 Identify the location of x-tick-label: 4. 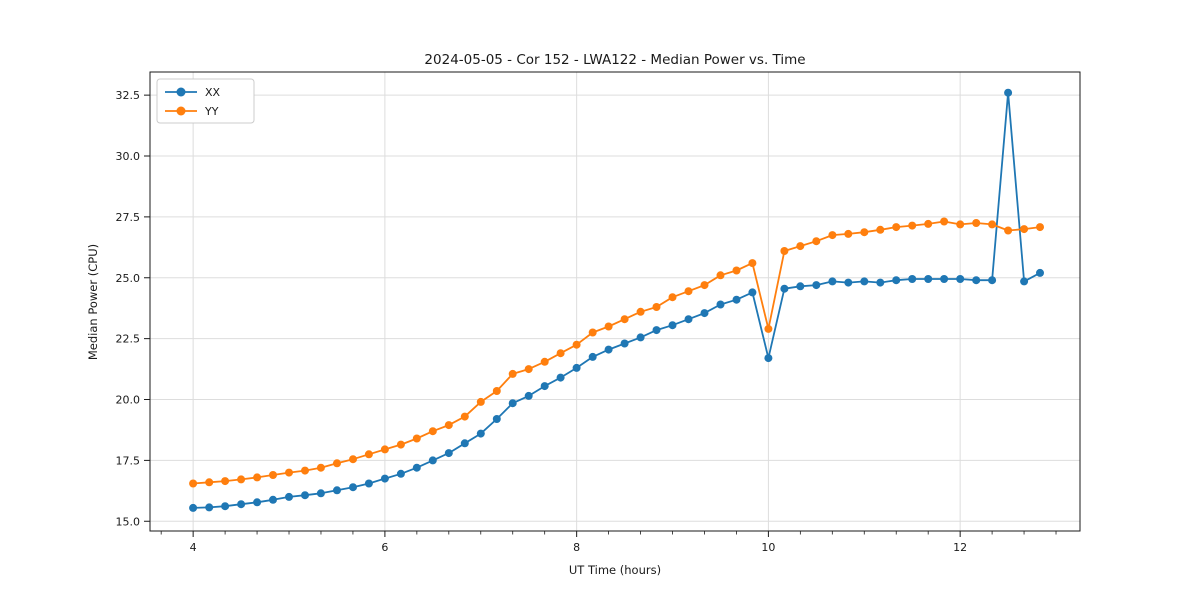
(193, 547).